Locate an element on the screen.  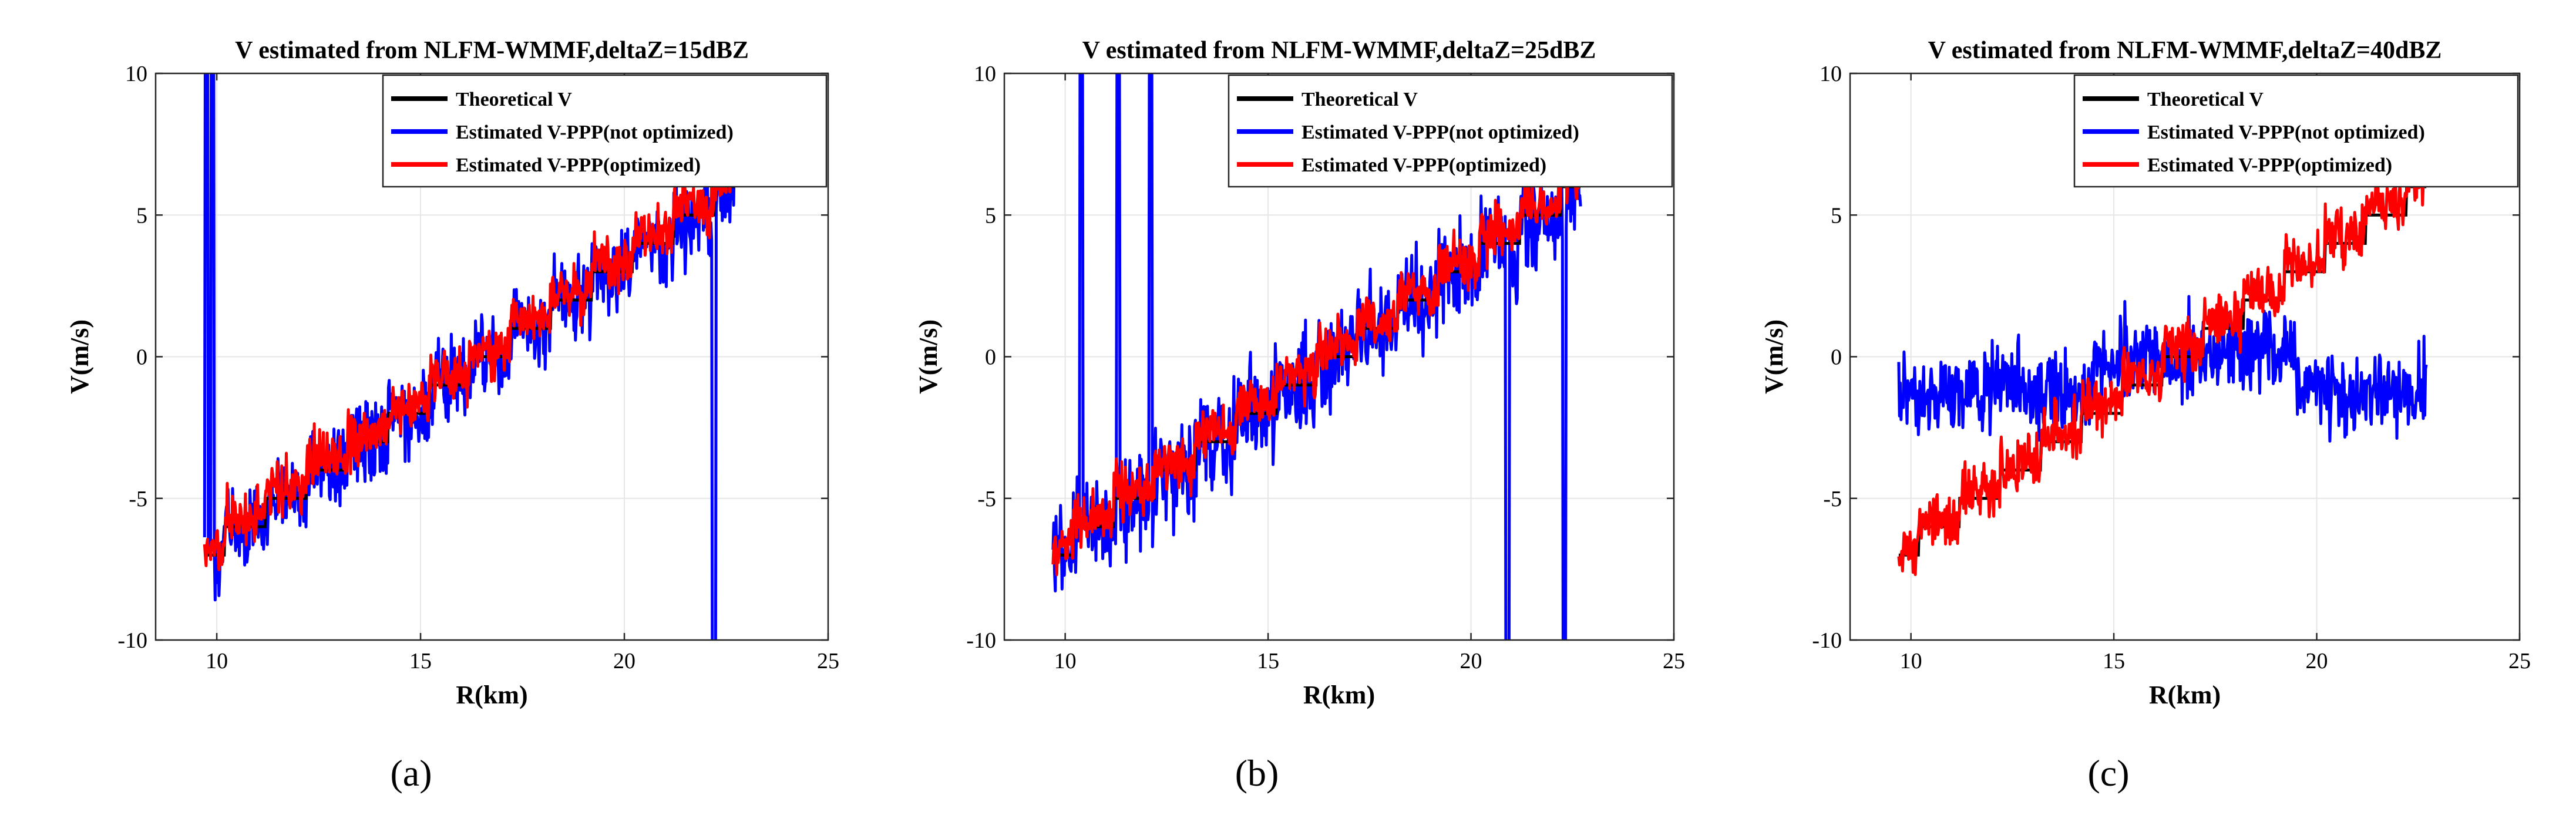
panel-label: (b) is located at coordinates (1257, 773).